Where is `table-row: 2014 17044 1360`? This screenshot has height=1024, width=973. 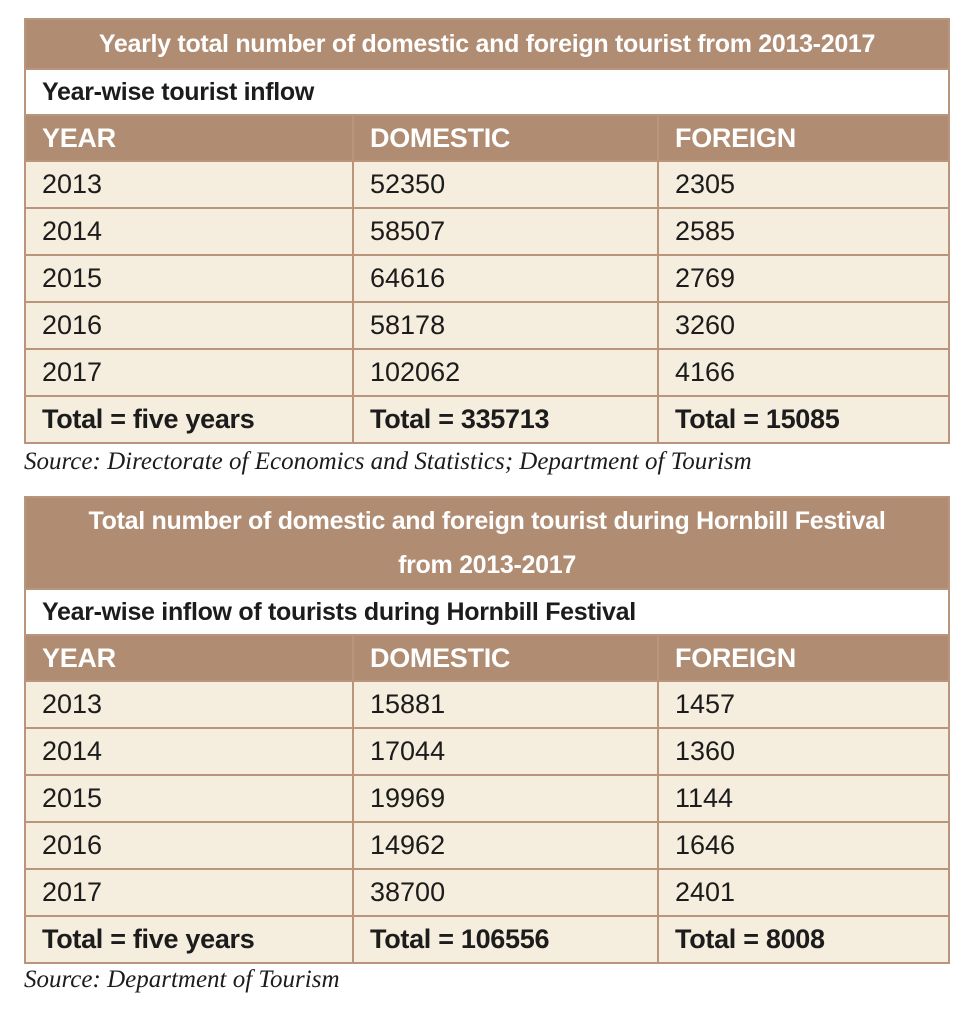
table-row: 2014 17044 1360 is located at coordinates (487, 751).